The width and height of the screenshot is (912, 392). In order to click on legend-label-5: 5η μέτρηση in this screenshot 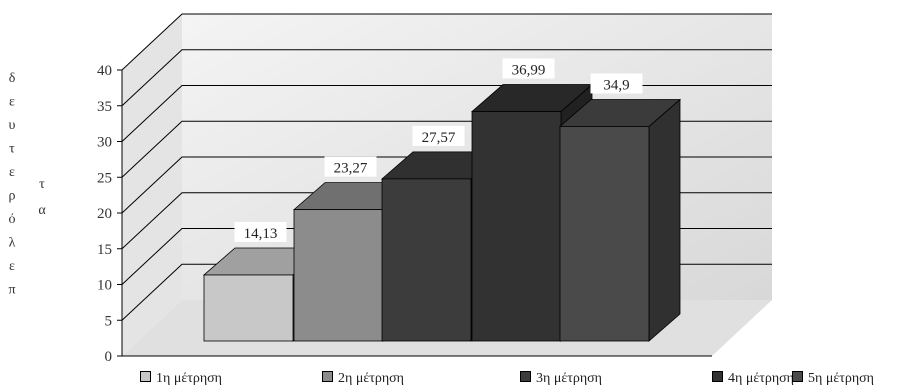, I will do `click(841, 378)`.